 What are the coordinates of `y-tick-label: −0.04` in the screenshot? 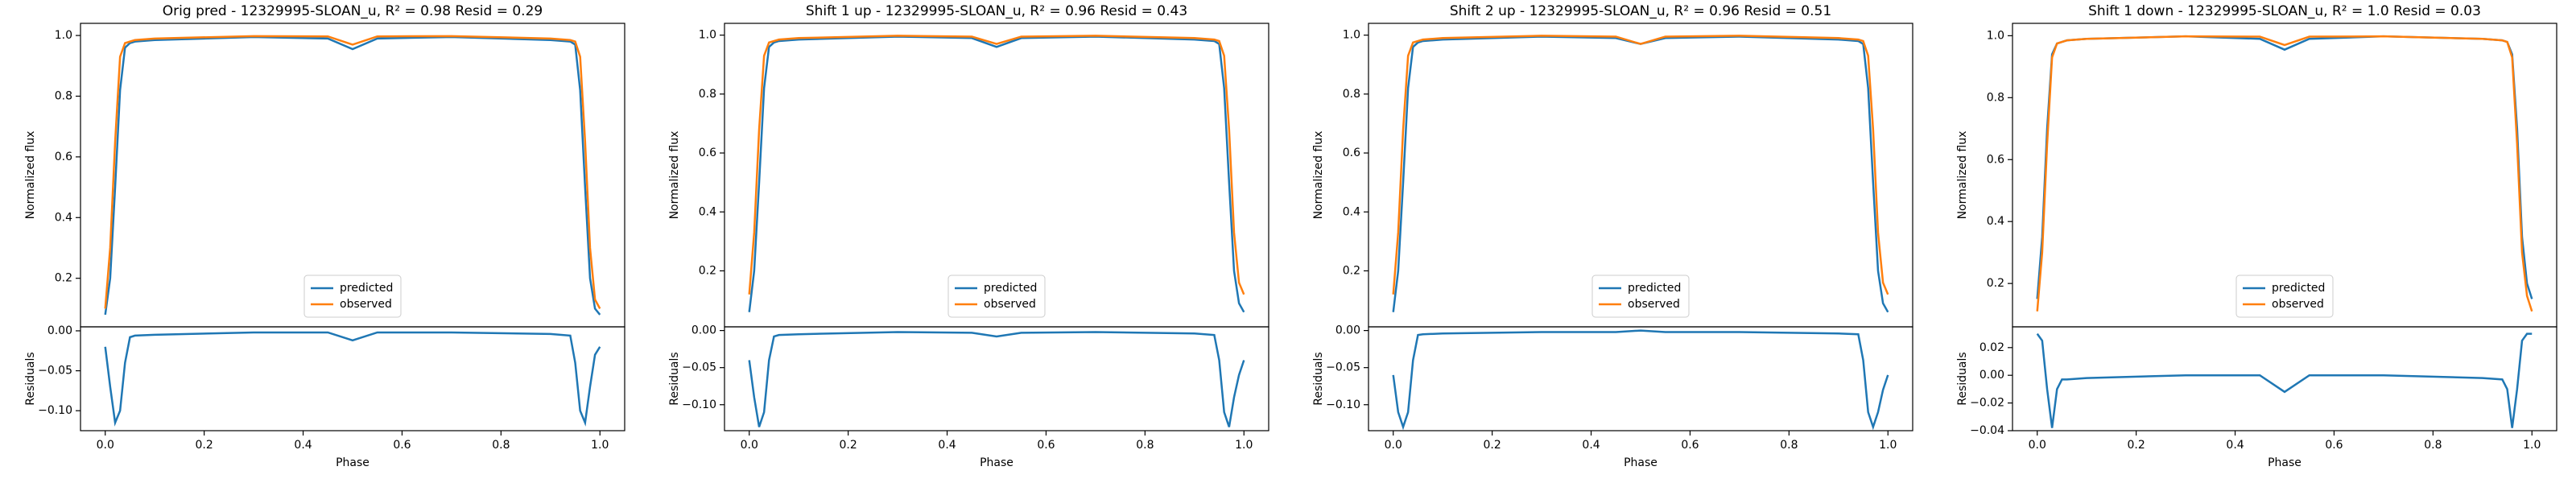 It's located at (1987, 430).